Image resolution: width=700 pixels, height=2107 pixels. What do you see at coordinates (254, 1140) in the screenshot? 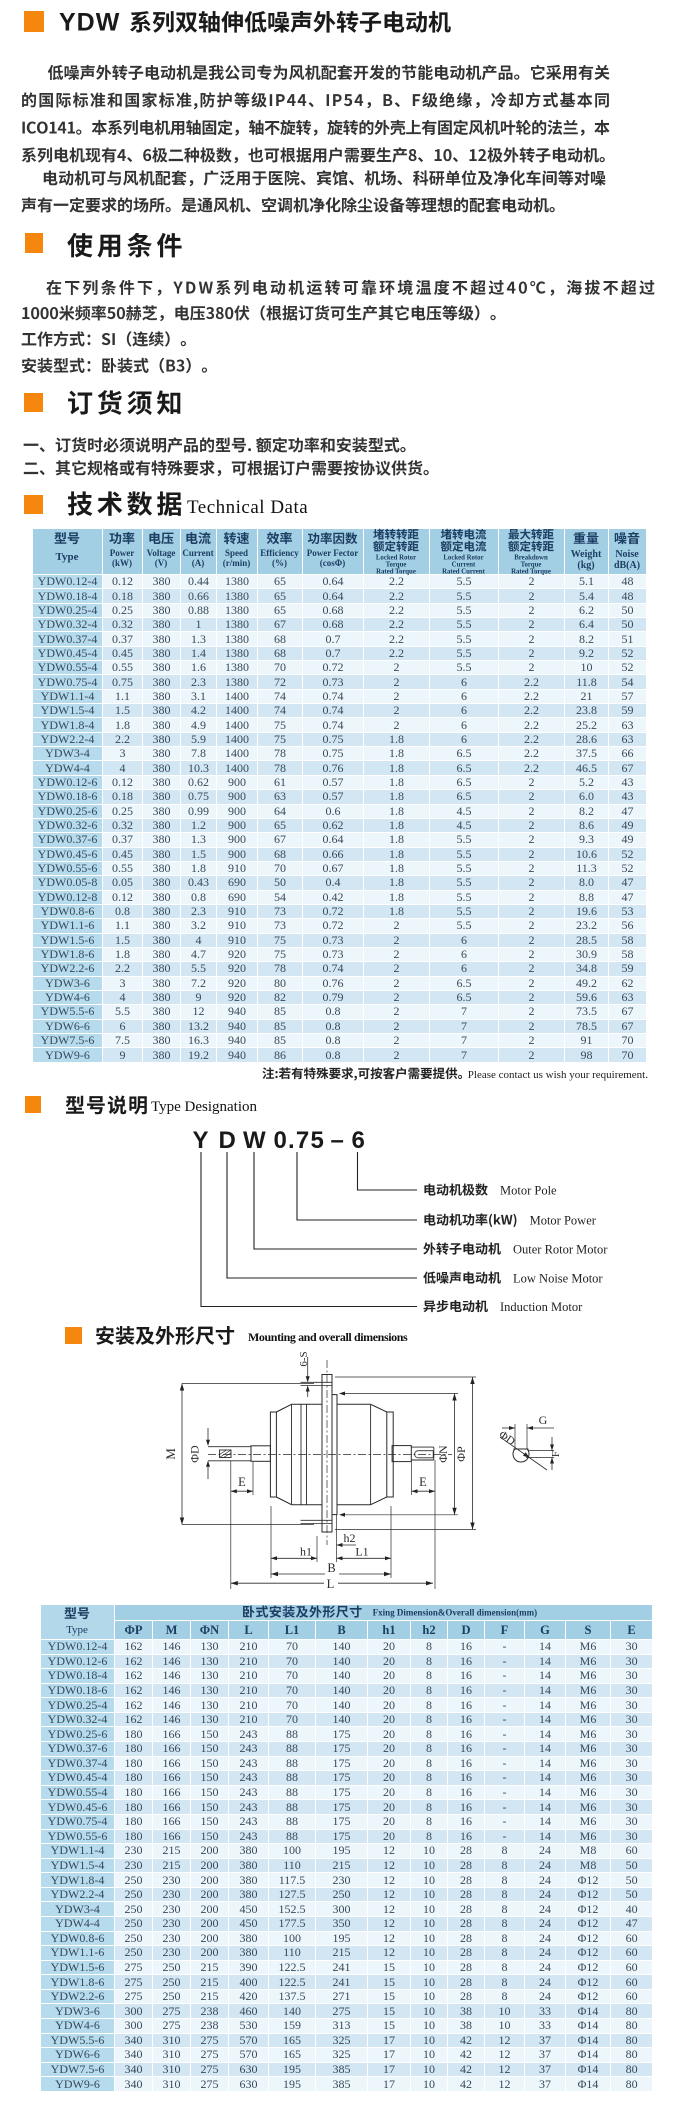
I see `svg-text: W` at bounding box center [254, 1140].